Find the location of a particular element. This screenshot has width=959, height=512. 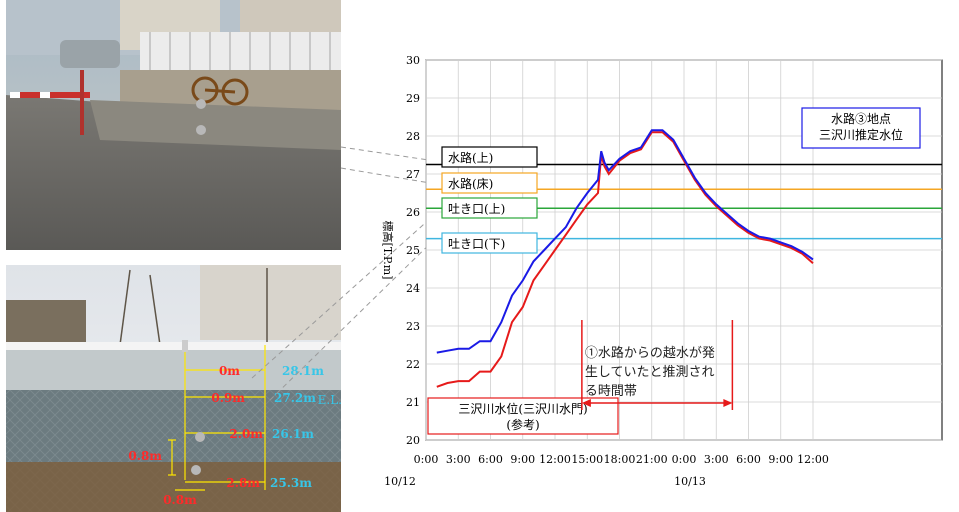

legend-blue-text: 水路③地点 is located at coordinates (861, 118).